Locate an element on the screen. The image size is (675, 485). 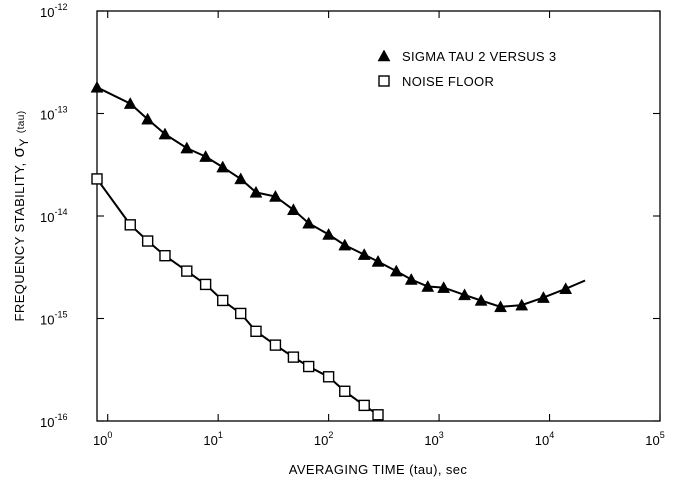
x-tick-label: 10⁴ is located at coordinates (544, 439).